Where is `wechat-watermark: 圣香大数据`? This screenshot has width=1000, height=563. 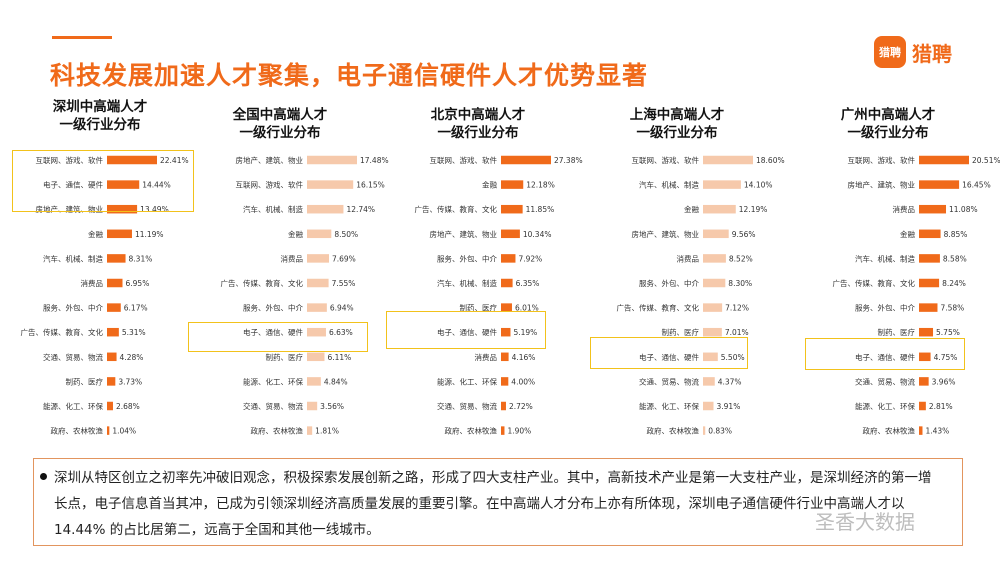
wechat-watermark: 圣香大数据 is located at coordinates (865, 522).